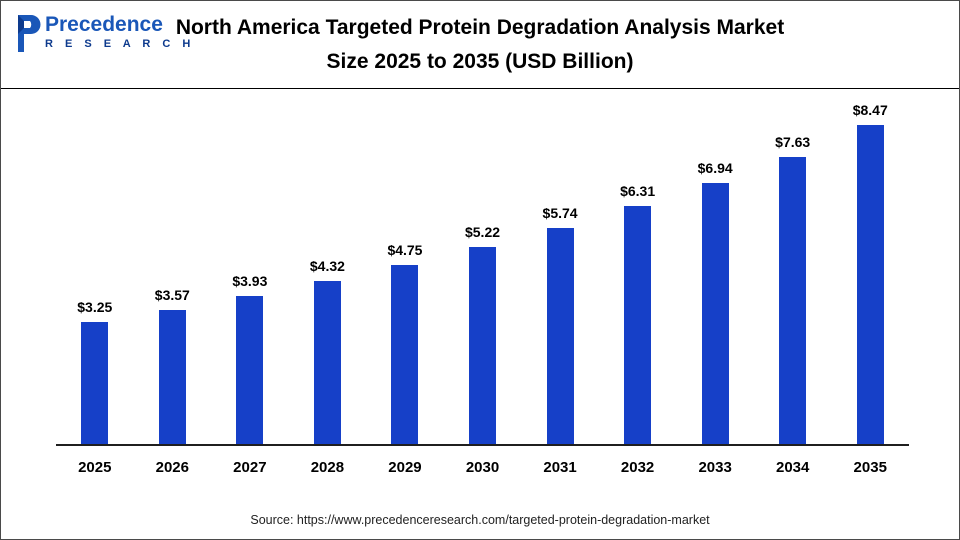 The height and width of the screenshot is (540, 960). I want to click on chart-title-line2: Size 2025 to 2035 (USD Billion), so click(480, 61).